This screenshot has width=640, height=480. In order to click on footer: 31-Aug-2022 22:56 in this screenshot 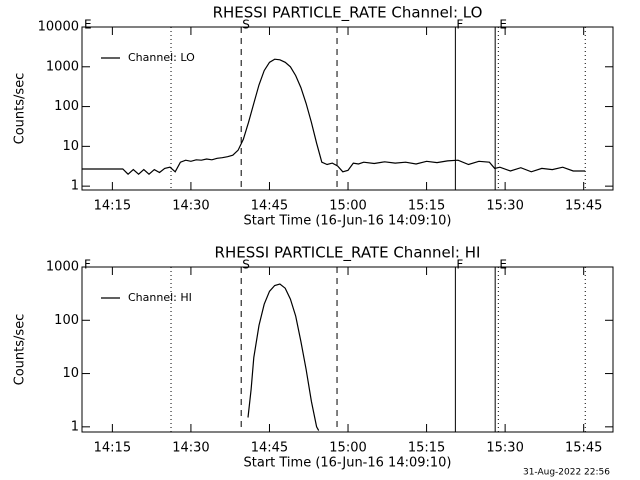, I will do `click(566, 473)`.